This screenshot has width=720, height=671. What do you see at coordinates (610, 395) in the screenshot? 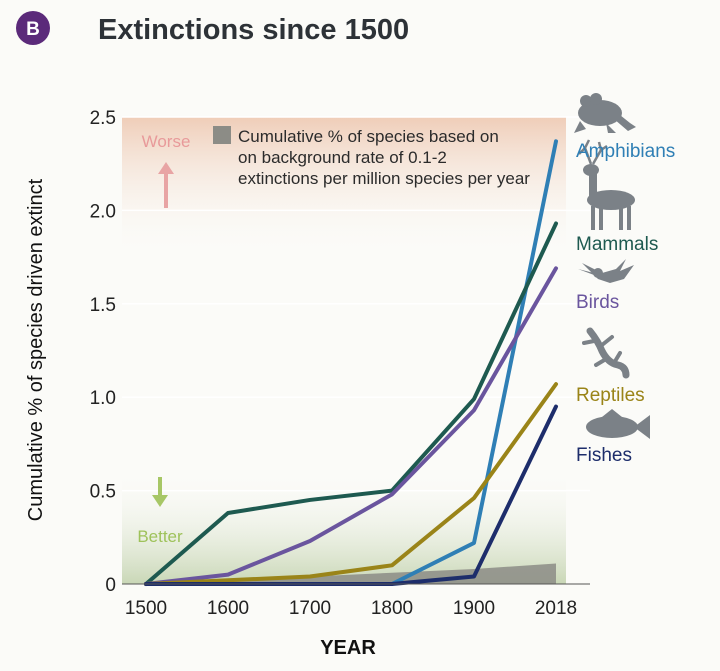
I see `series-label-reptiles: Reptiles` at bounding box center [610, 395].